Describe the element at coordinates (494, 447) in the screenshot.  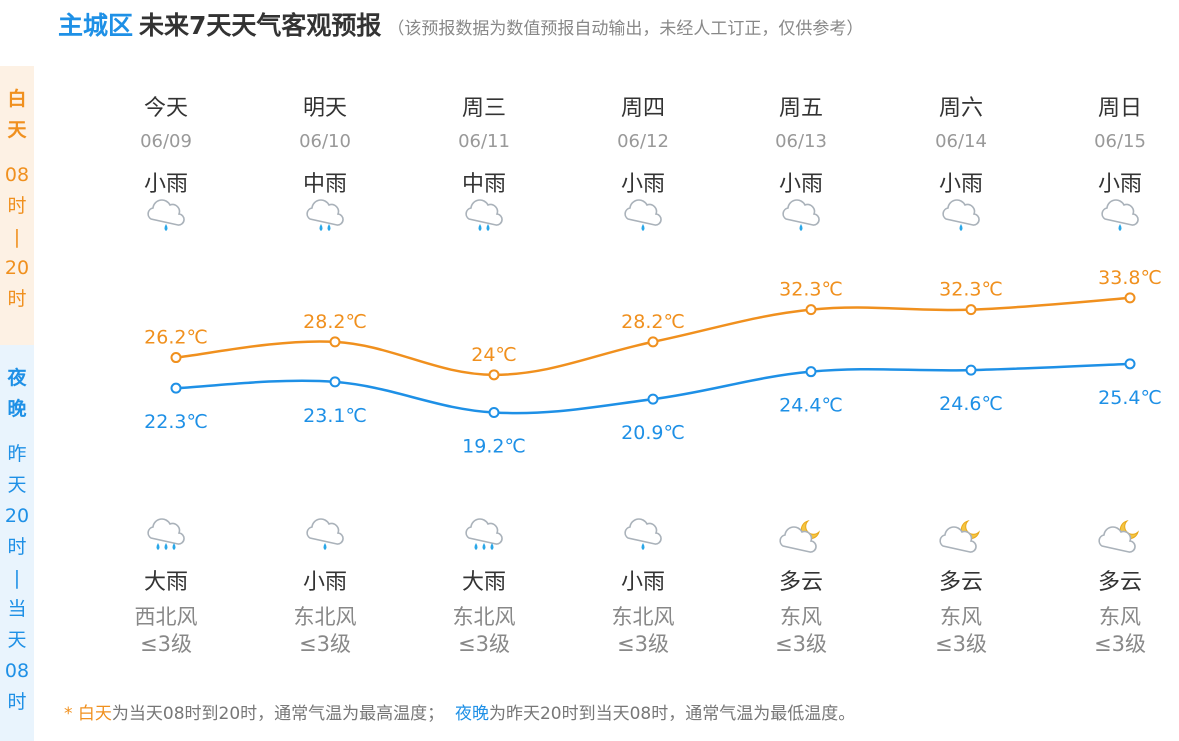
I see `low-temp-label: 19.2℃` at that location.